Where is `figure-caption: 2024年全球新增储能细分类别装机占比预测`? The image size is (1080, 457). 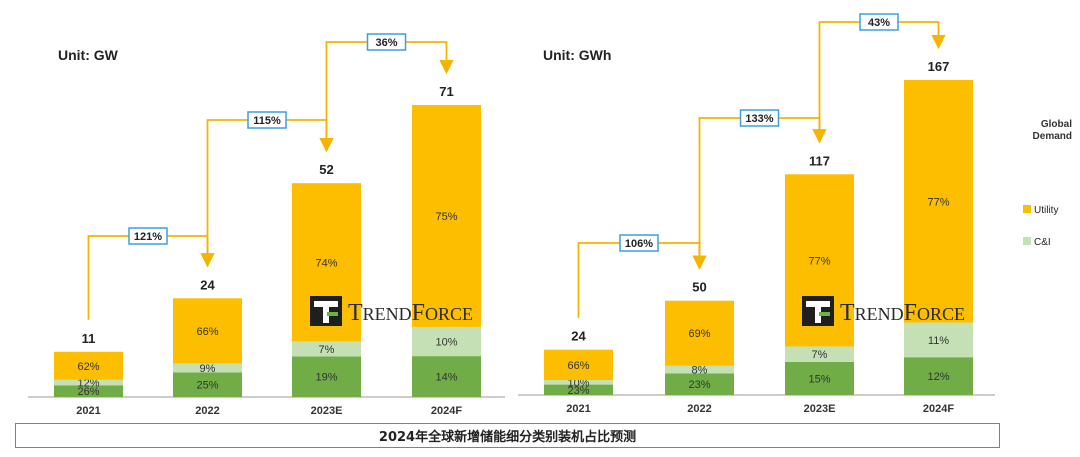 figure-caption: 2024年全球新增储能细分类别装机占比预测 is located at coordinates (507, 435).